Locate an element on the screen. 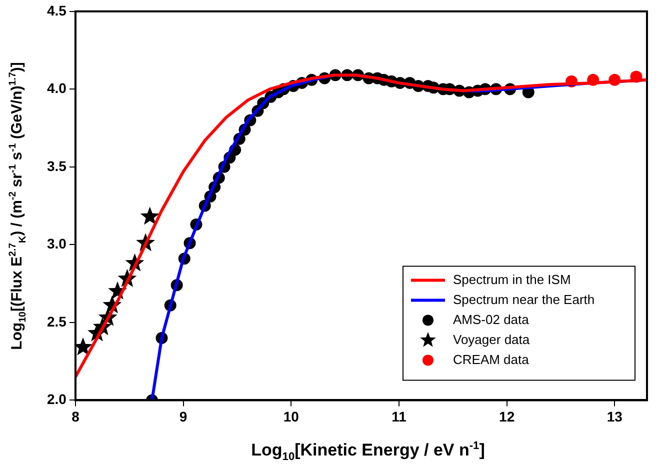 The image size is (667, 469). legend-label: AMS-02 data is located at coordinates (491, 319).